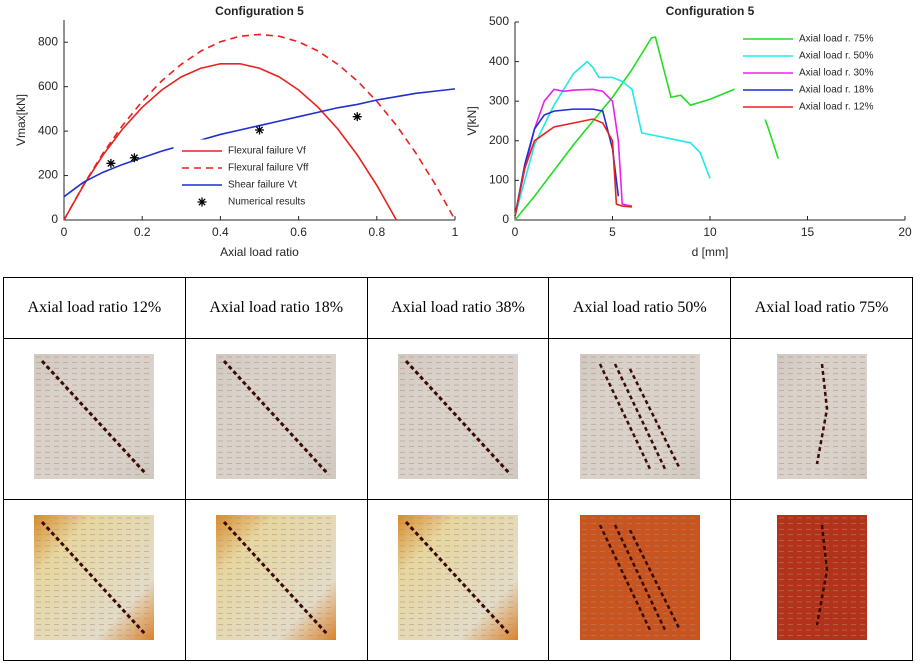 This screenshot has width=920, height=668. Describe the element at coordinates (836, 56) in the screenshot. I see `legend-label: Axial load r. 50%` at that location.